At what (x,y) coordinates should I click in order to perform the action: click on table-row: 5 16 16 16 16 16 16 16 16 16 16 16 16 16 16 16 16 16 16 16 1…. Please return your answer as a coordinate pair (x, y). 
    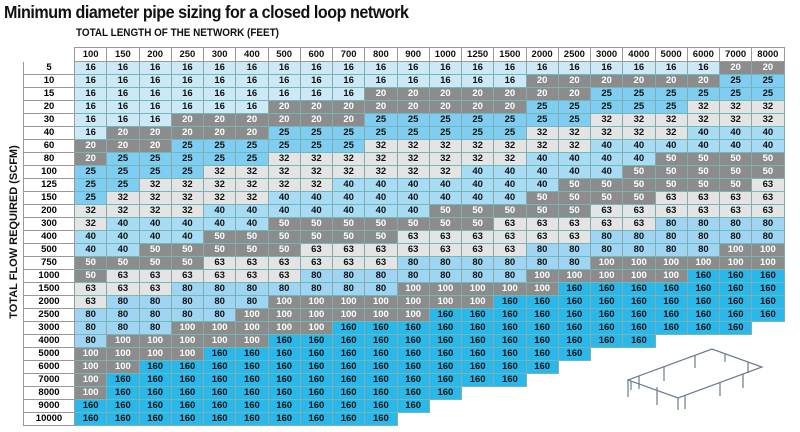
    Looking at the image, I should click on (404, 68).